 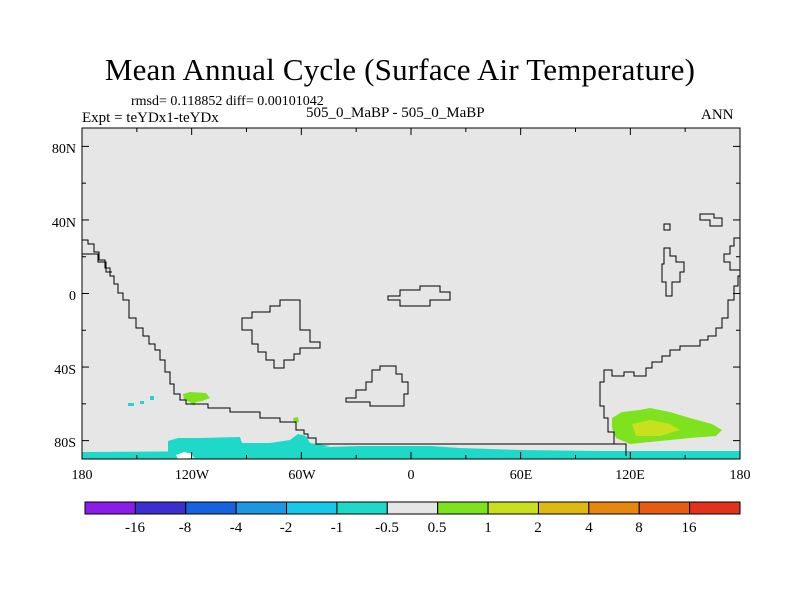 I want to click on case-subtitle: 505_0_MaBP - 505_0_MaBP, so click(x=395, y=113).